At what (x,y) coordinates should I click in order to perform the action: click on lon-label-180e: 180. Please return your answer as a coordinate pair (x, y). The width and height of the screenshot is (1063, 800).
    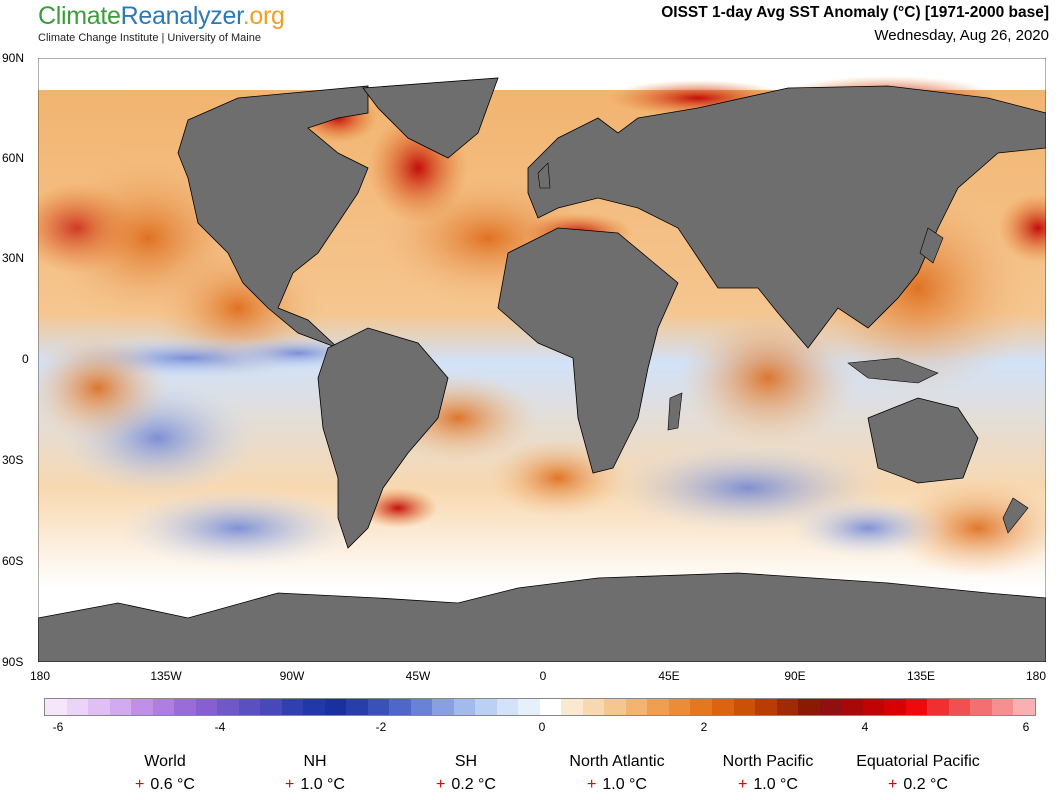
    Looking at the image, I should click on (1036, 676).